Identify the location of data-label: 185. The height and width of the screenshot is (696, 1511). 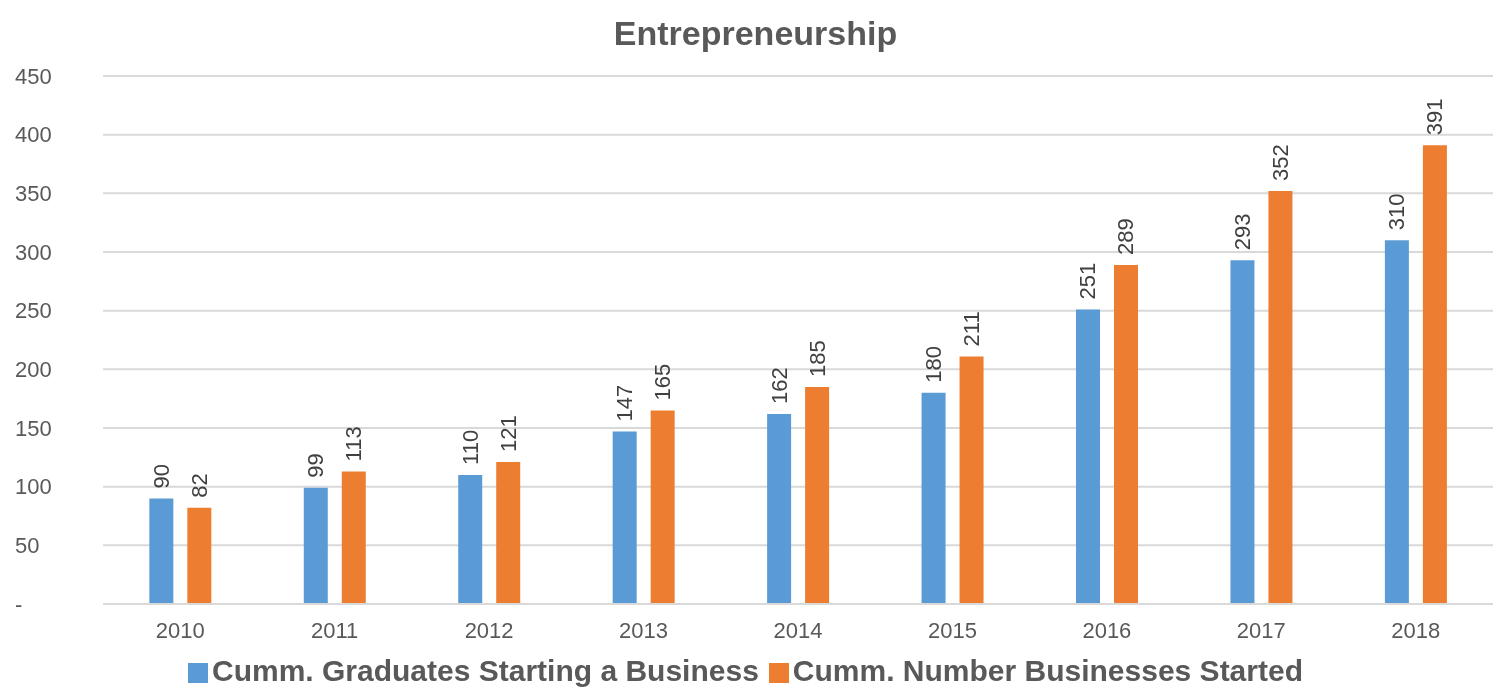
(817, 358).